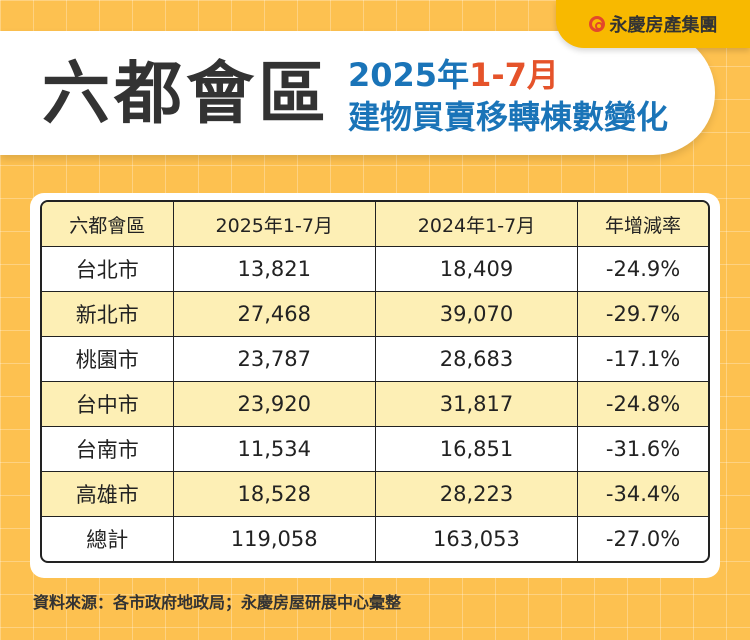 Image resolution: width=750 pixels, height=640 pixels. I want to click on value-cell: -27.0%, so click(643, 539).